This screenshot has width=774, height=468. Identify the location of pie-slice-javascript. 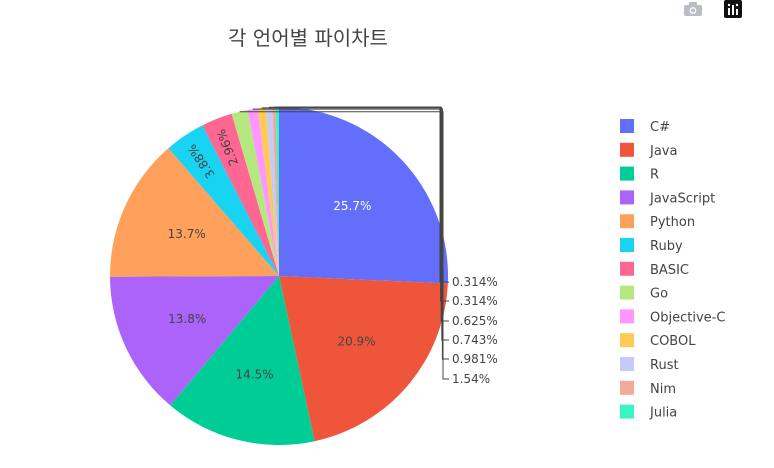
(194, 341).